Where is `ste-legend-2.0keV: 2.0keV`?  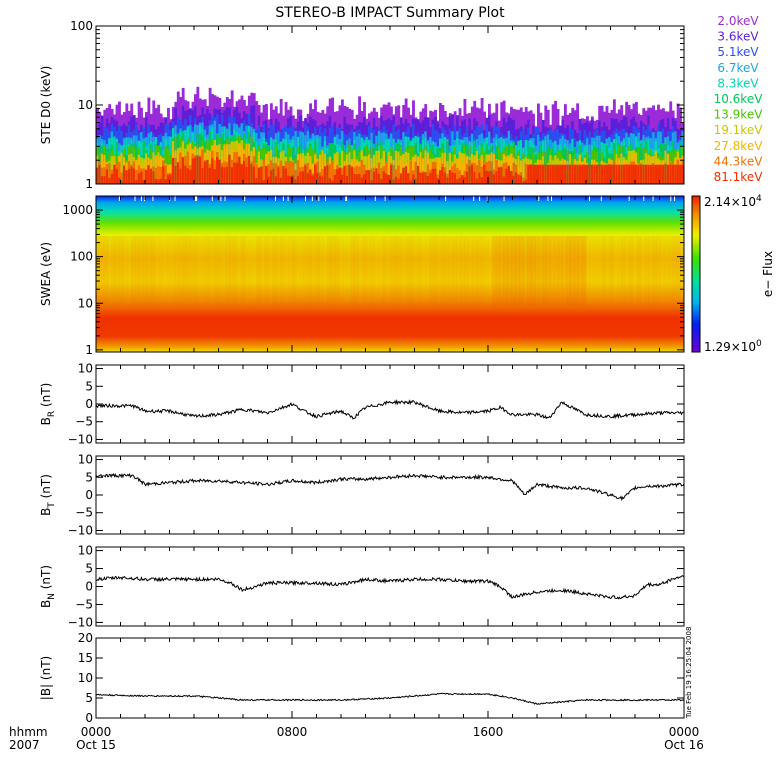 ste-legend-2.0keV: 2.0keV is located at coordinates (738, 21).